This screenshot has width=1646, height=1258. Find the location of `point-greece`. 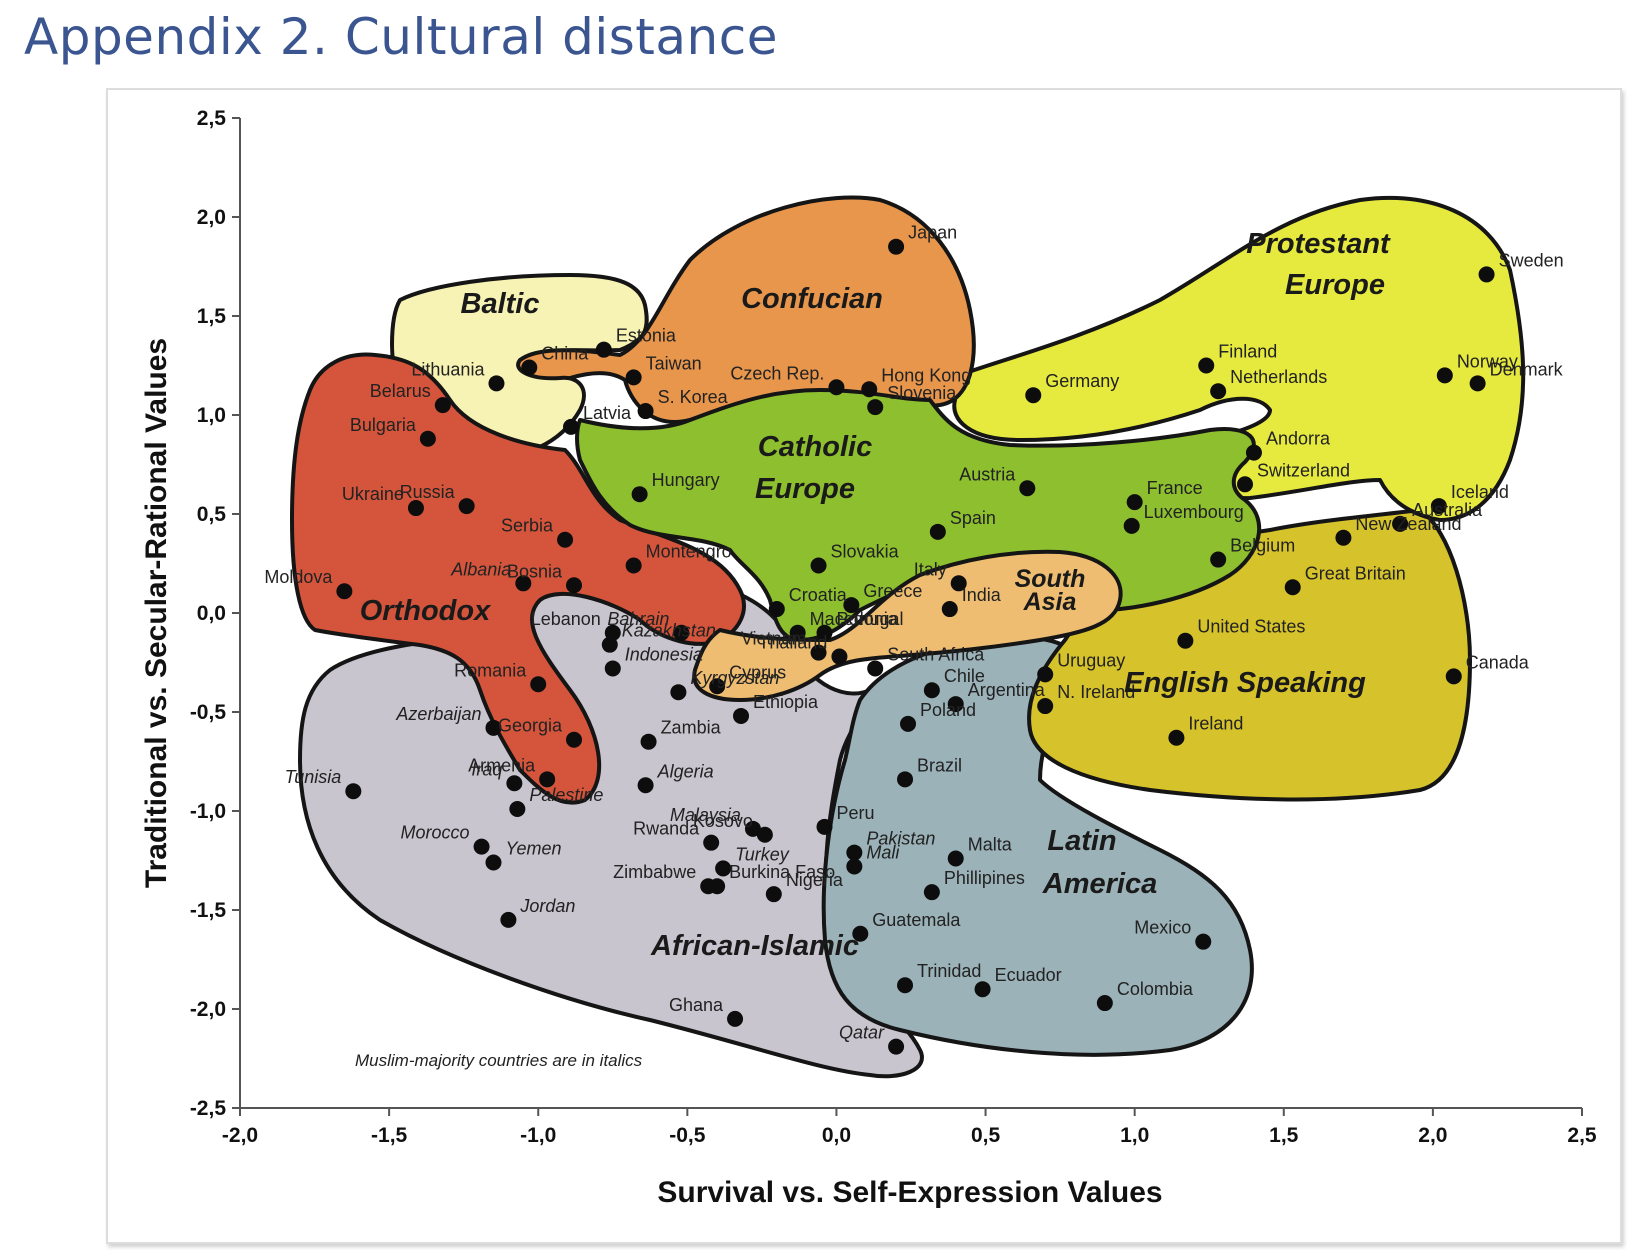

point-greece is located at coordinates (851, 605).